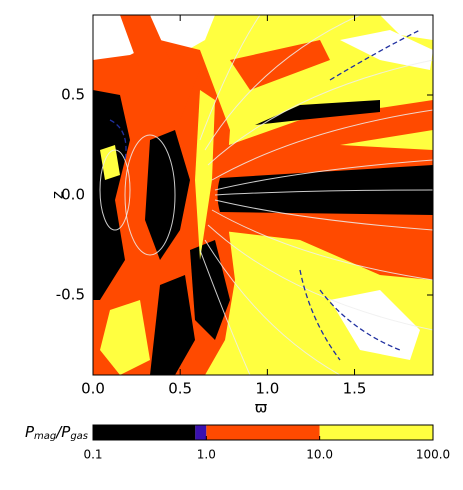  Describe the element at coordinates (319, 455) in the screenshot. I see `colorbar-tick-label: 10.0` at that location.